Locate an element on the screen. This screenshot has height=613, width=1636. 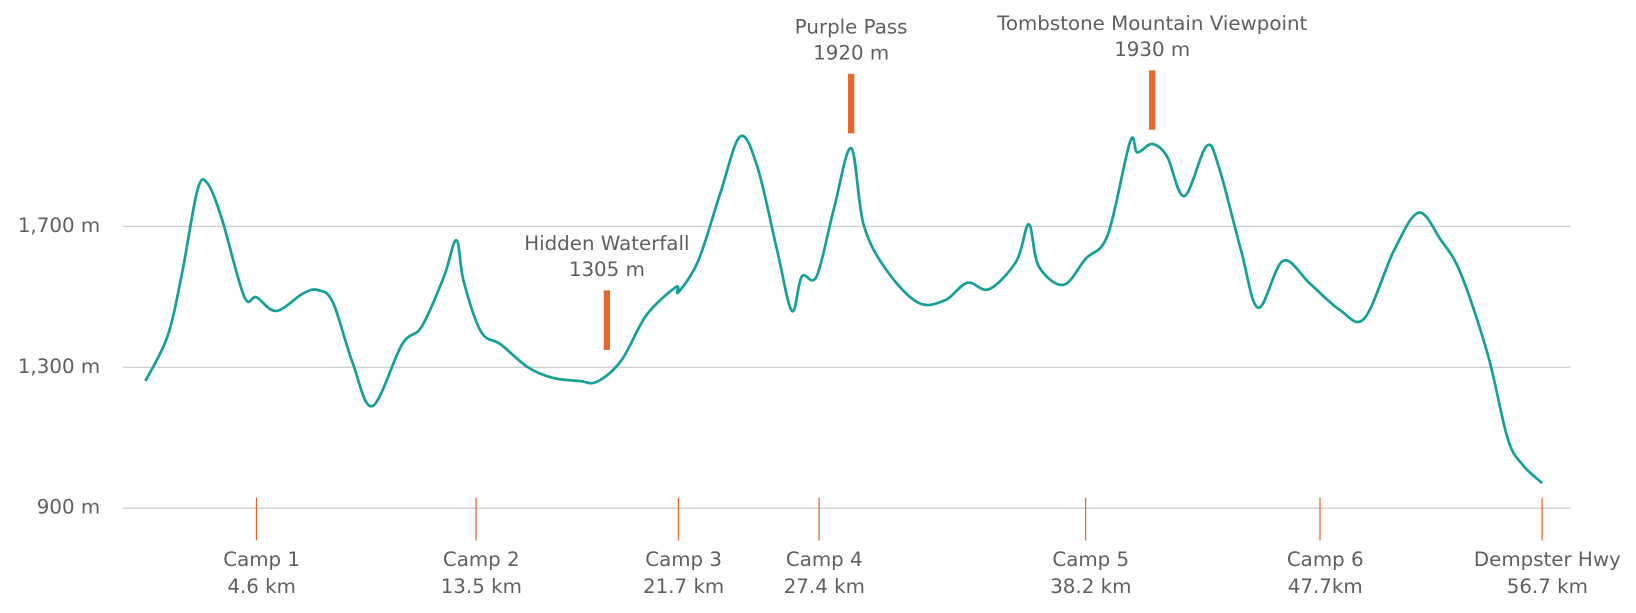
annotation-value: 1305 m is located at coordinates (607, 269).